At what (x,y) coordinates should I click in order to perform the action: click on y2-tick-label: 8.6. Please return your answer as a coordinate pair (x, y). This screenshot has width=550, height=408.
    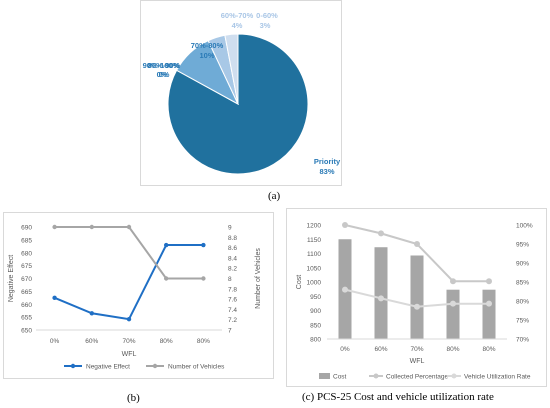
    Looking at the image, I should click on (232, 248).